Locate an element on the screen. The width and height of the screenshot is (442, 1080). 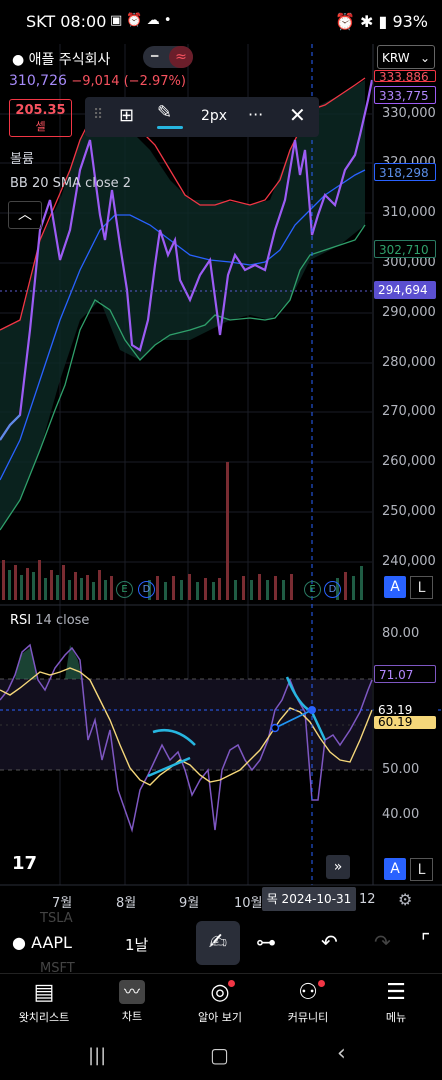
price-axis-label: 240,000 is located at coordinates (409, 561).